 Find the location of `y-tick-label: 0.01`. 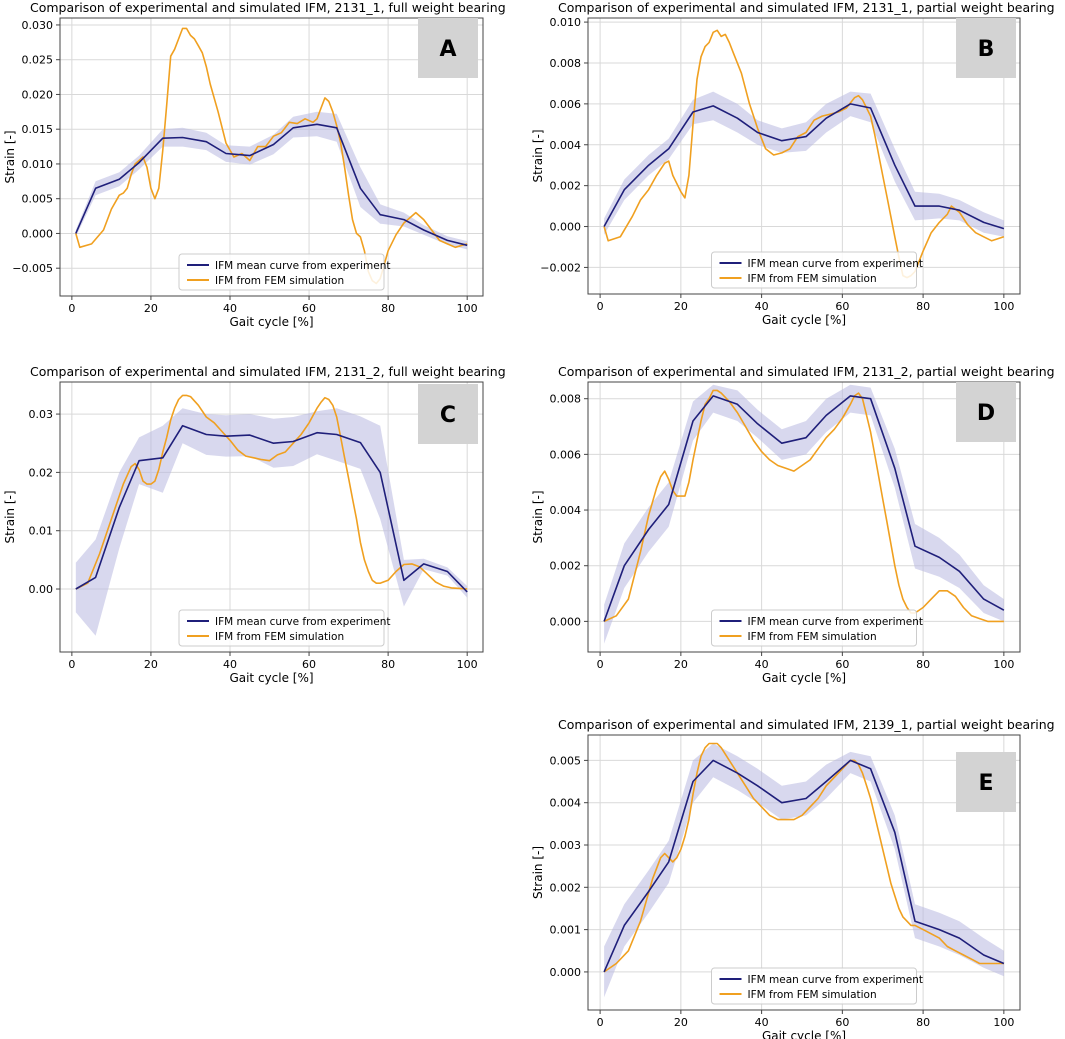

y-tick-label: 0.01 is located at coordinates (41, 531).